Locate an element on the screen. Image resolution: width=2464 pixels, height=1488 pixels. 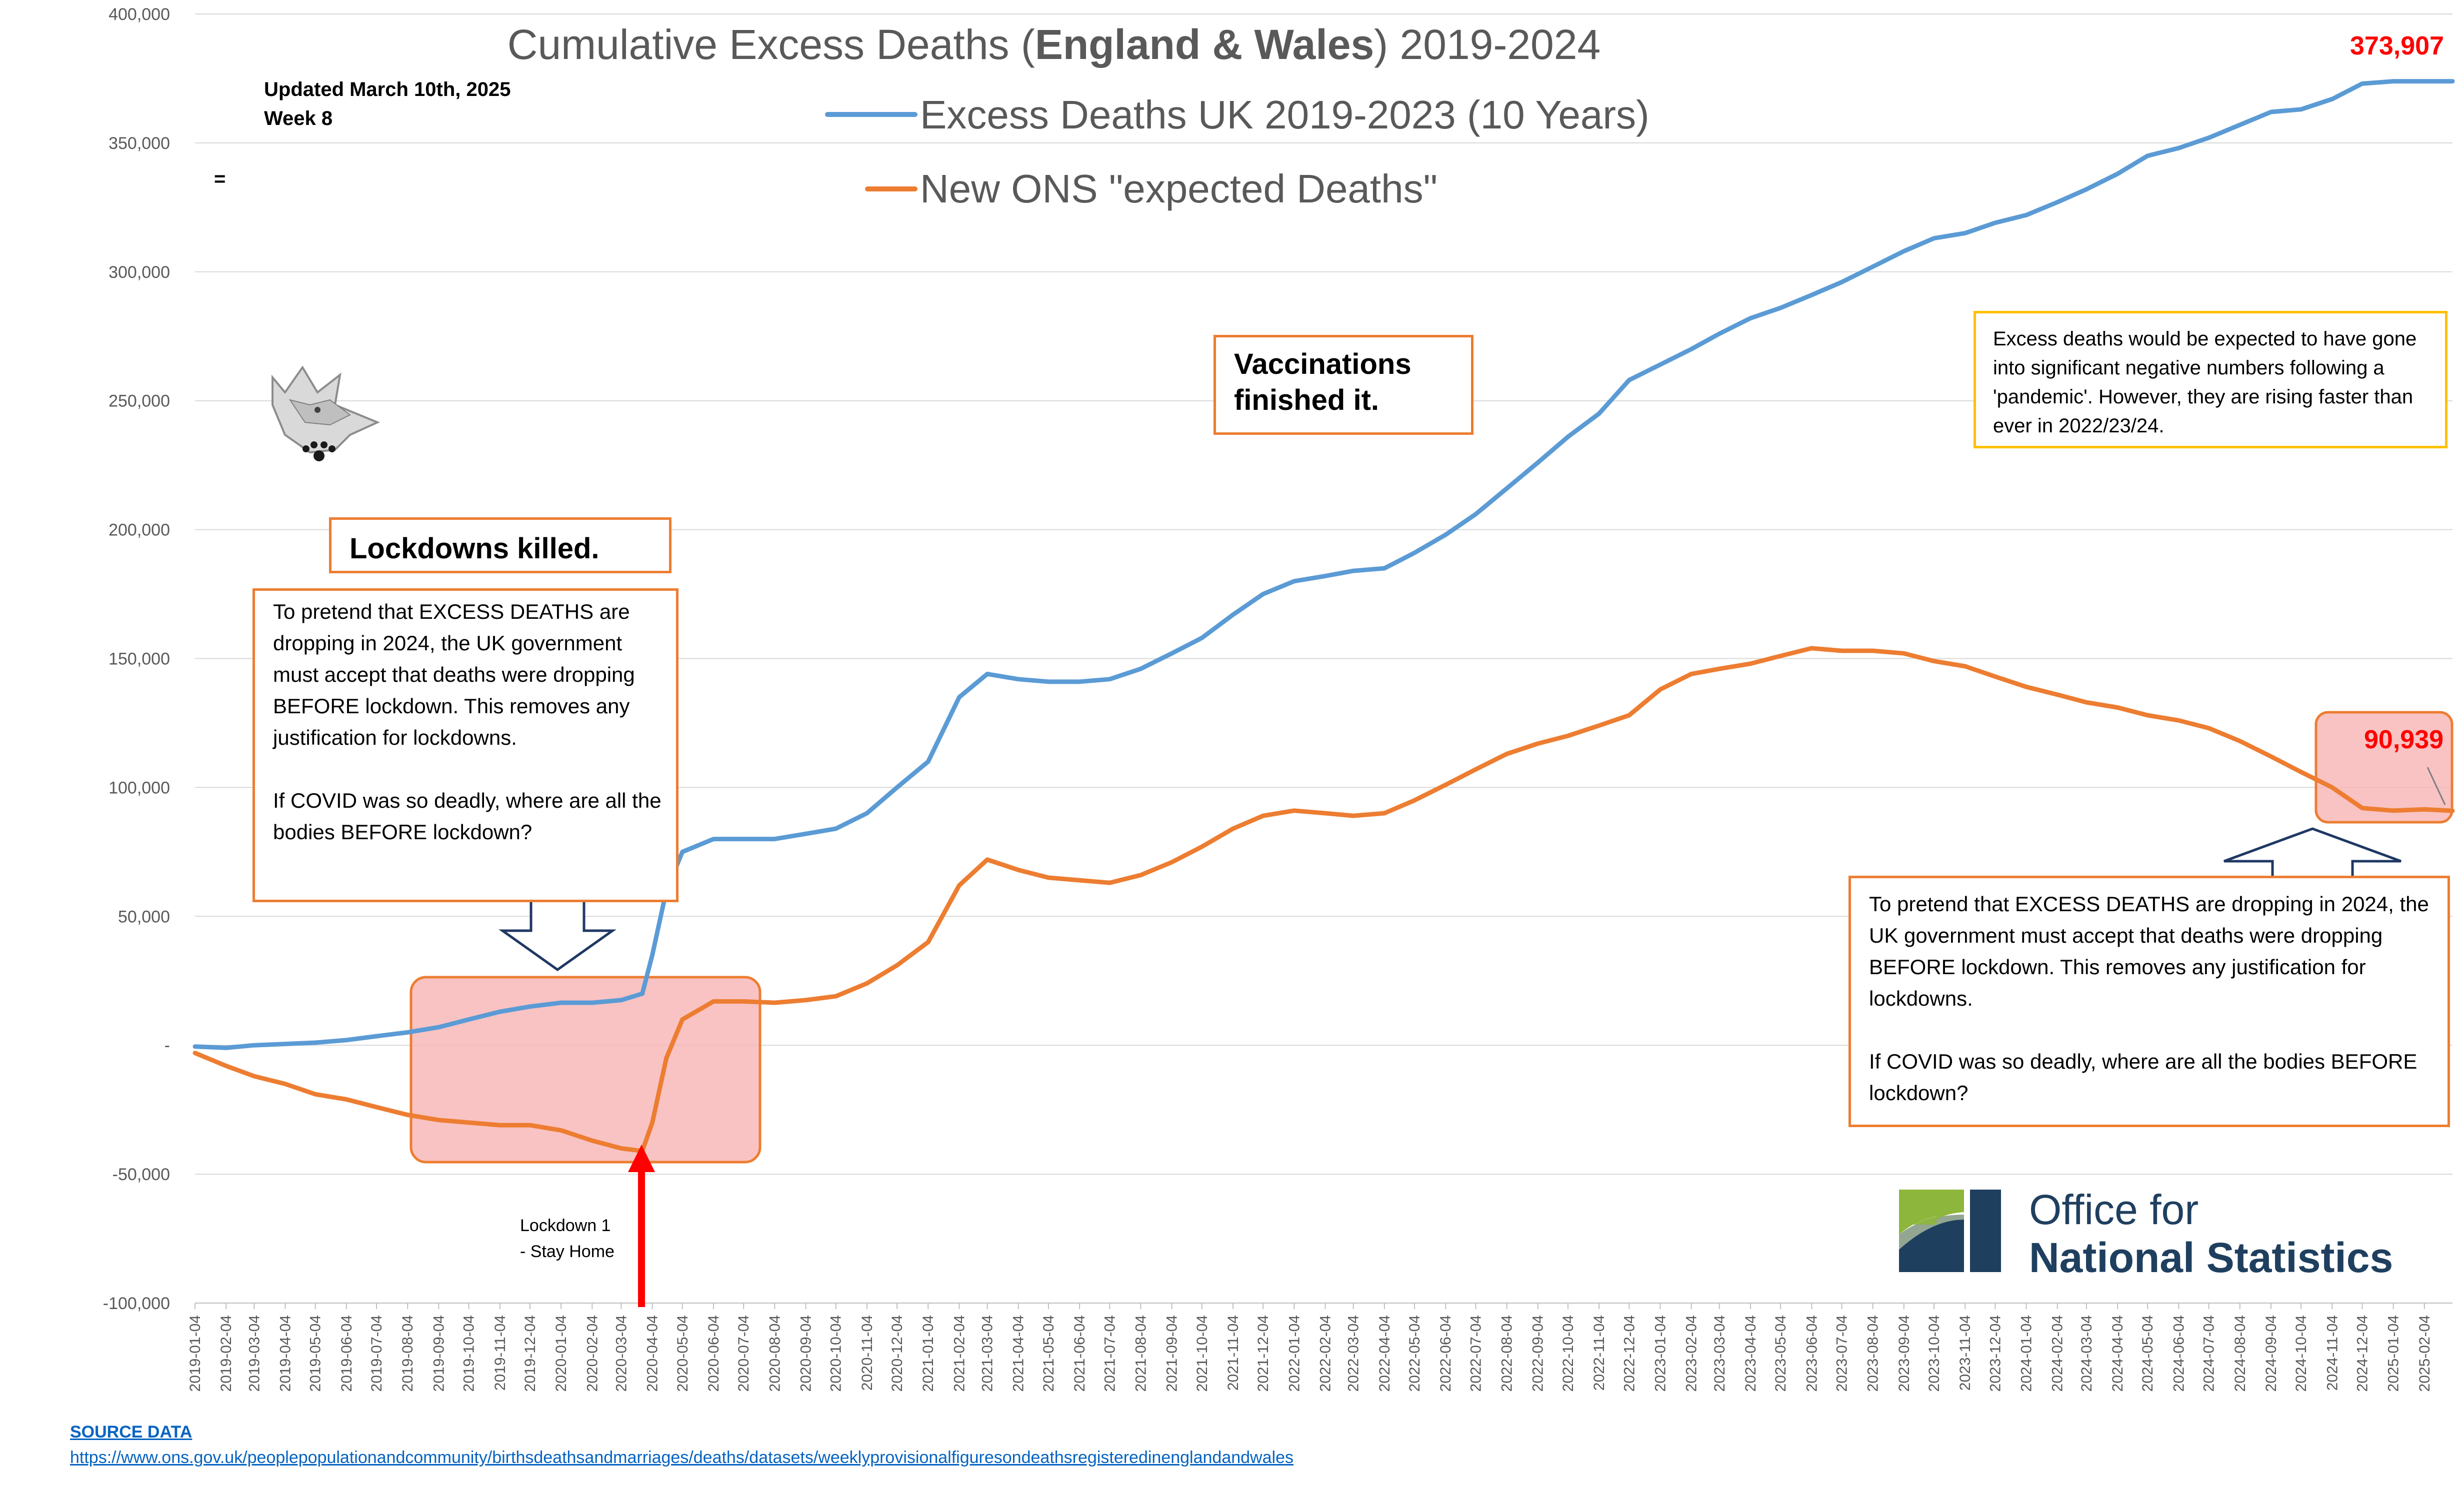
x-tick-label: 2019-01-04 is located at coordinates (195, 1353).